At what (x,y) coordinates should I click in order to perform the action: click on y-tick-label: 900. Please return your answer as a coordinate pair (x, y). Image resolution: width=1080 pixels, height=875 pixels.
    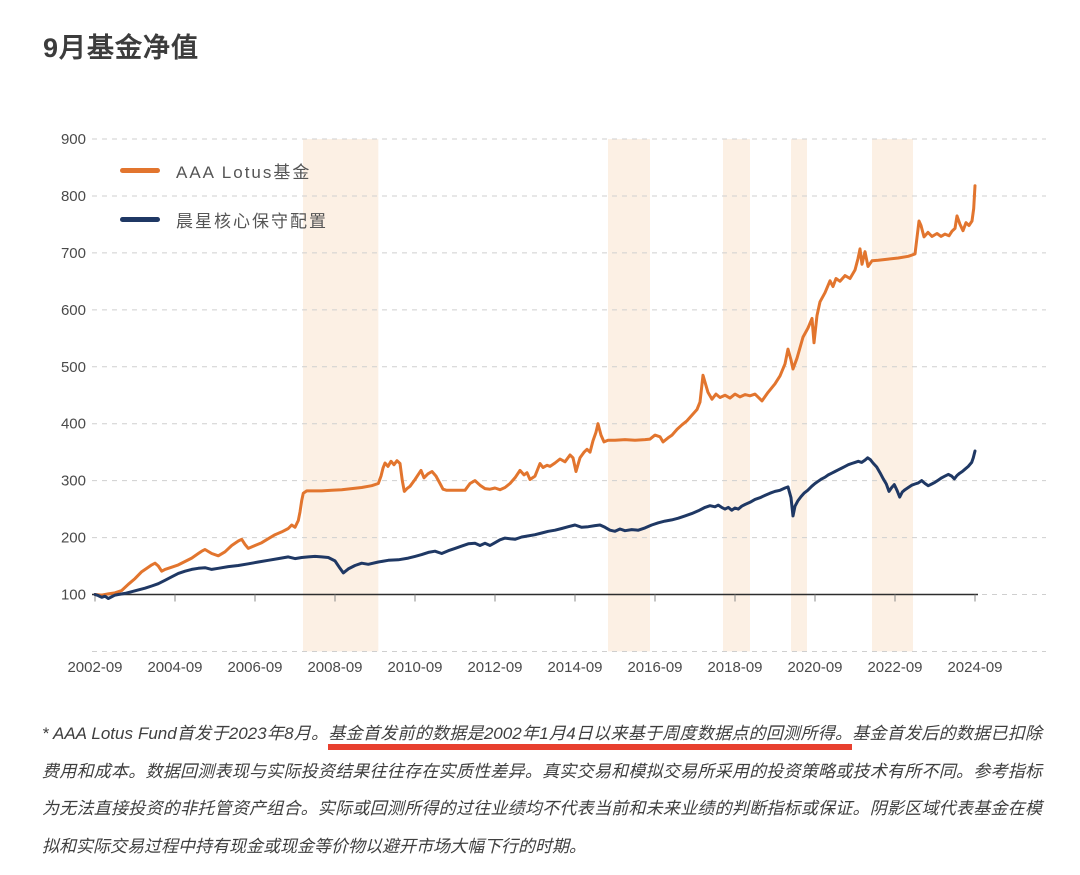
    Looking at the image, I should click on (73, 139).